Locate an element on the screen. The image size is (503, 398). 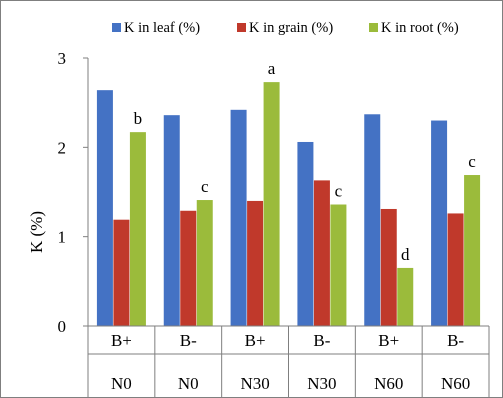
y-axis-label: K (%) is located at coordinates (36, 232).